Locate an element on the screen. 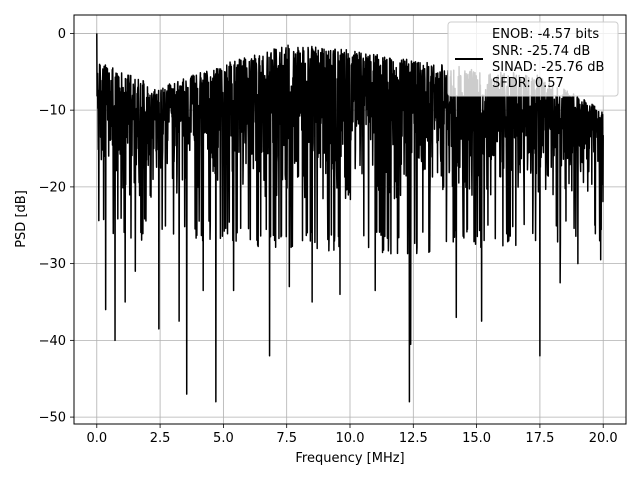  y-tick-label-5: −50 is located at coordinates (52, 418).